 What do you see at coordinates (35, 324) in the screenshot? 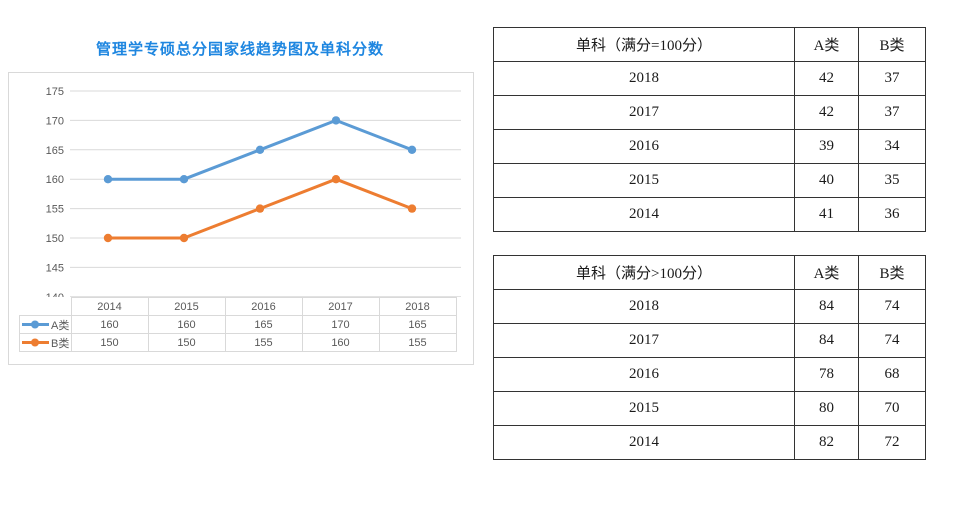
I see `series-a-marker-icon` at bounding box center [35, 324].